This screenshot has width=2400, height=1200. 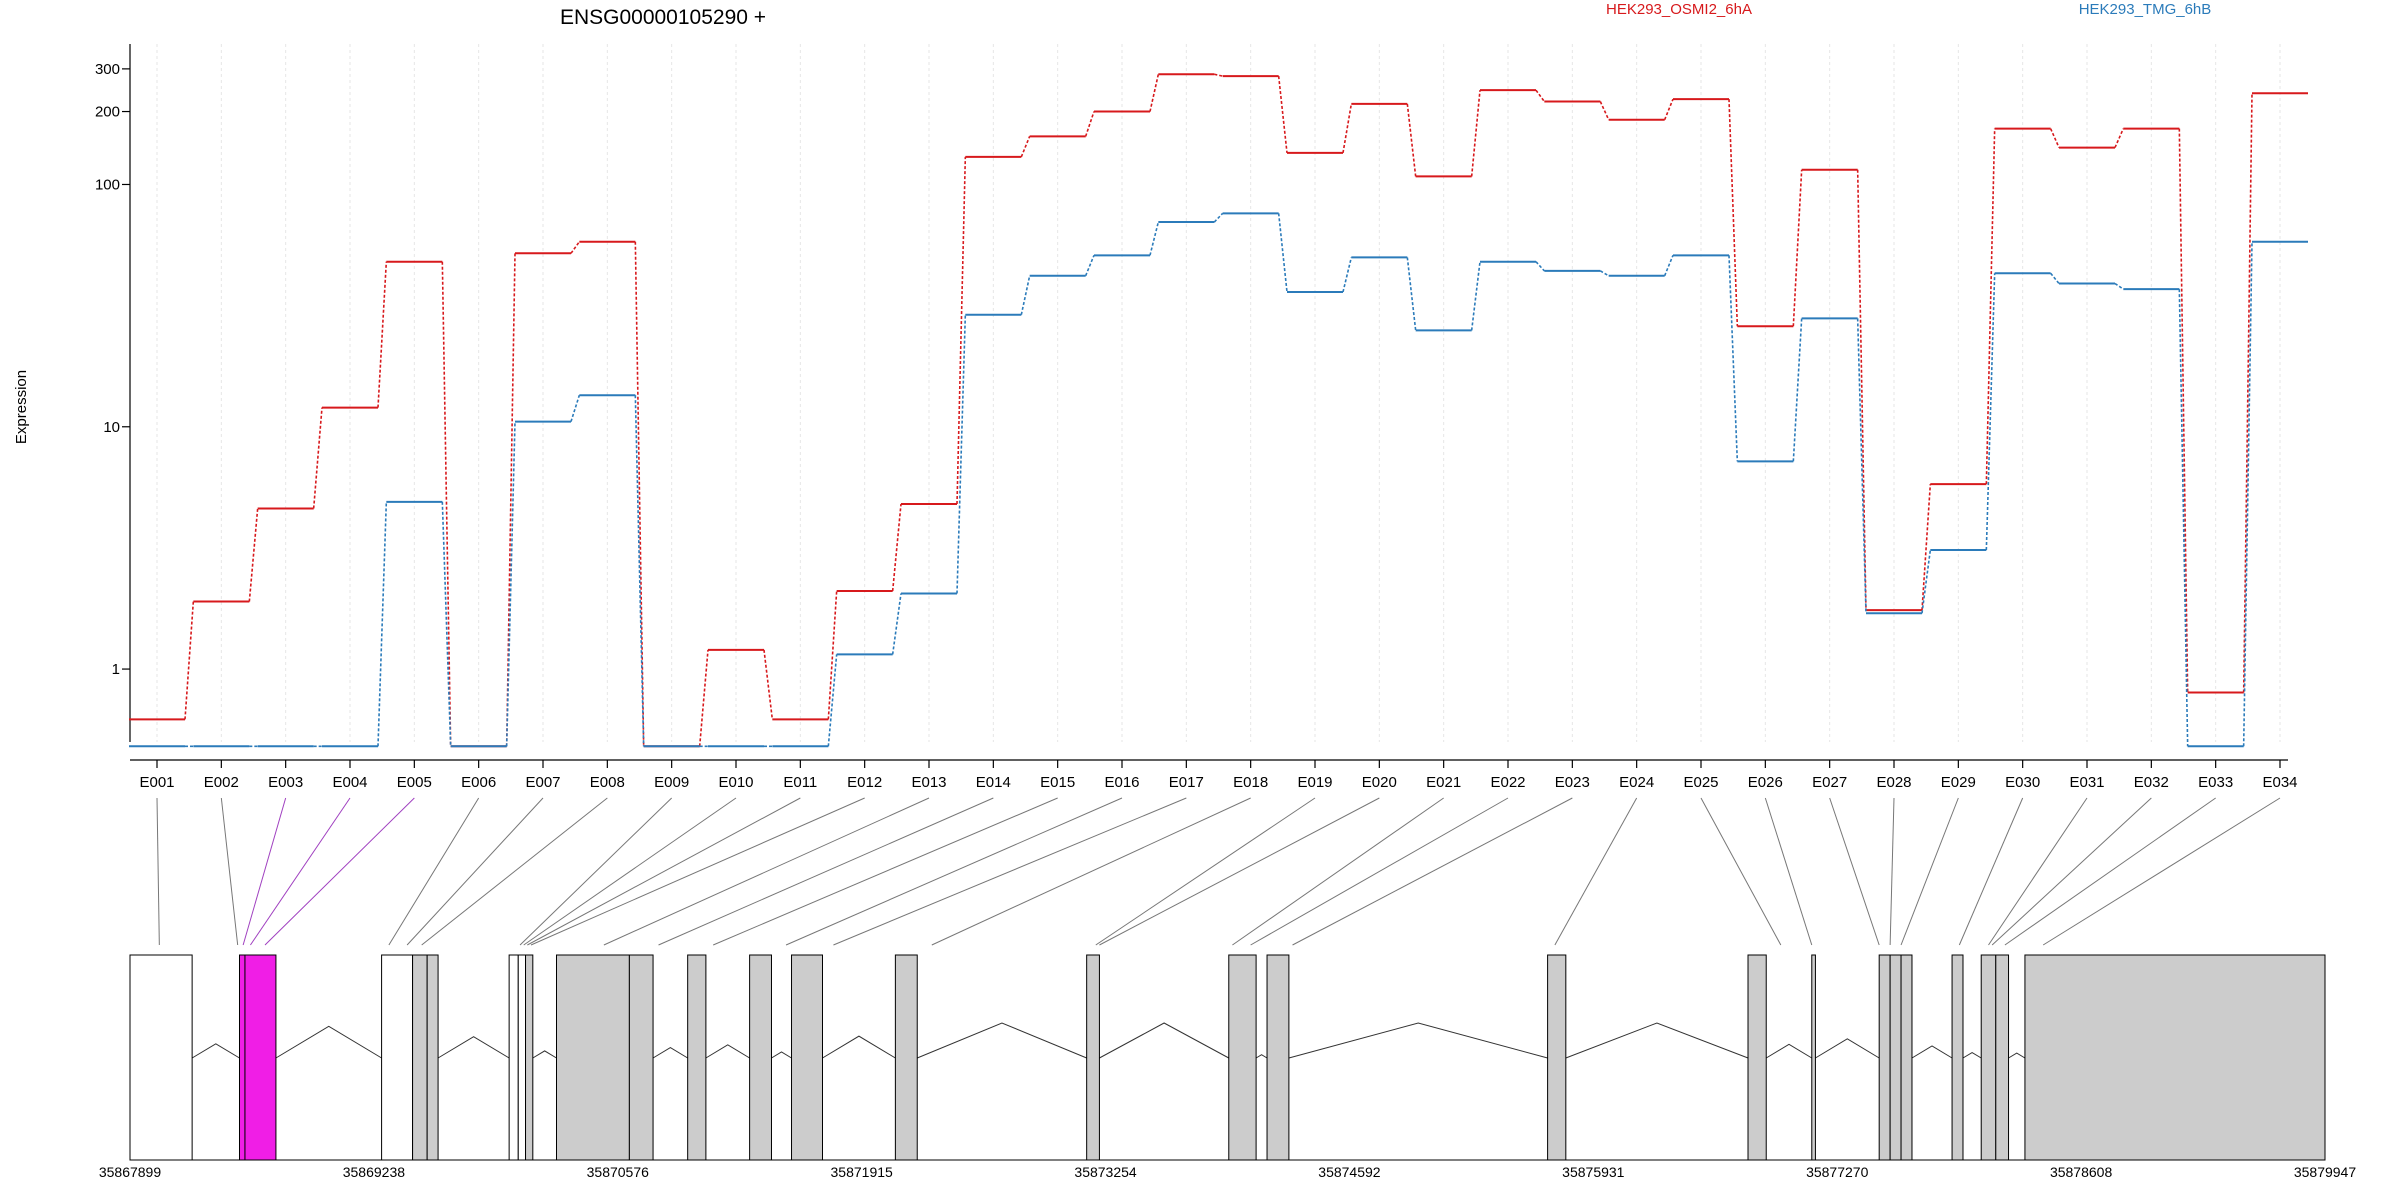 I want to click on coordinate-label: 35870576, so click(x=618, y=1172).